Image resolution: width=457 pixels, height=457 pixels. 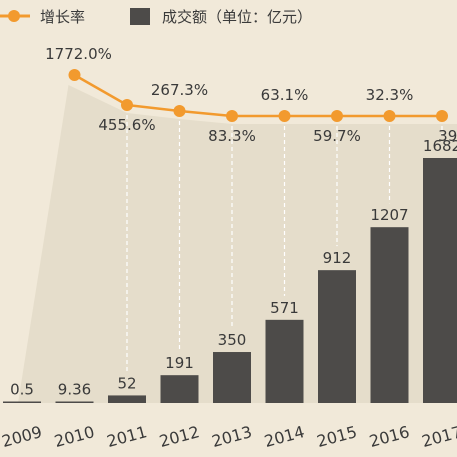 What do you see at coordinates (337, 116) in the screenshot?
I see `growth-point-2015` at bounding box center [337, 116].